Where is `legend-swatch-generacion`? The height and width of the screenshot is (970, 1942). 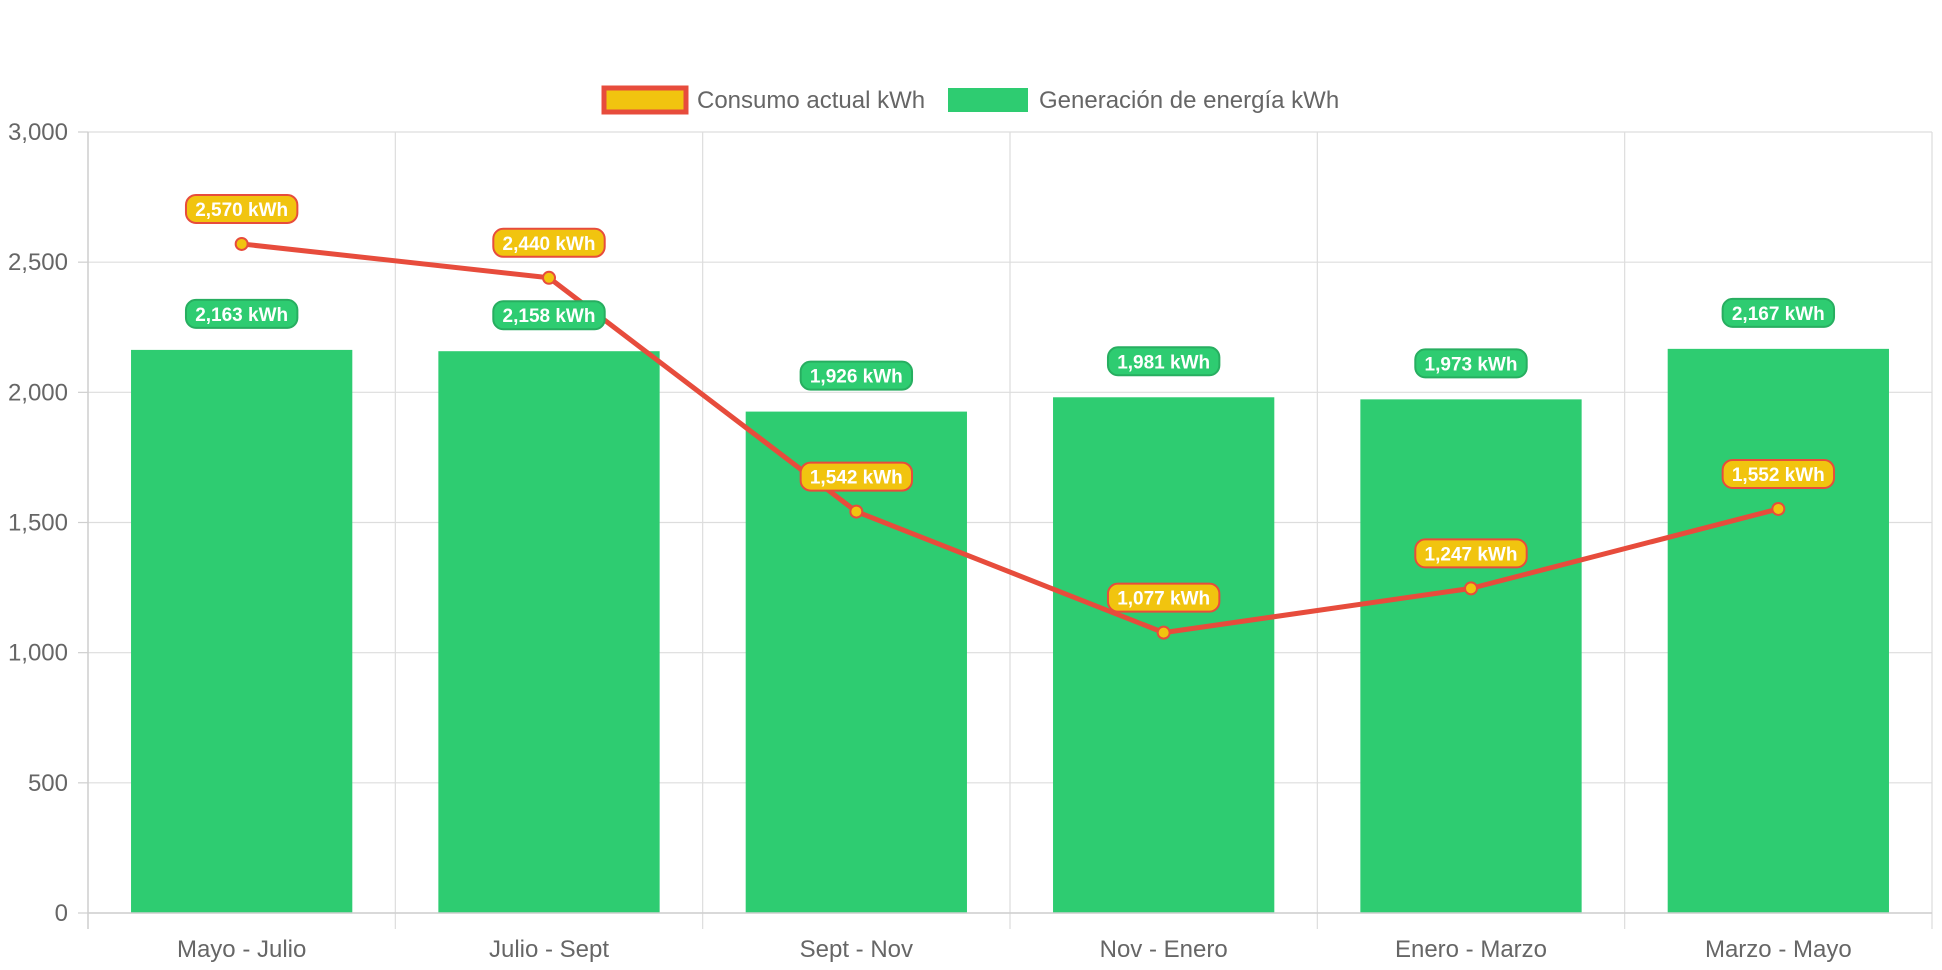
legend-swatch-generacion is located at coordinates (988, 100).